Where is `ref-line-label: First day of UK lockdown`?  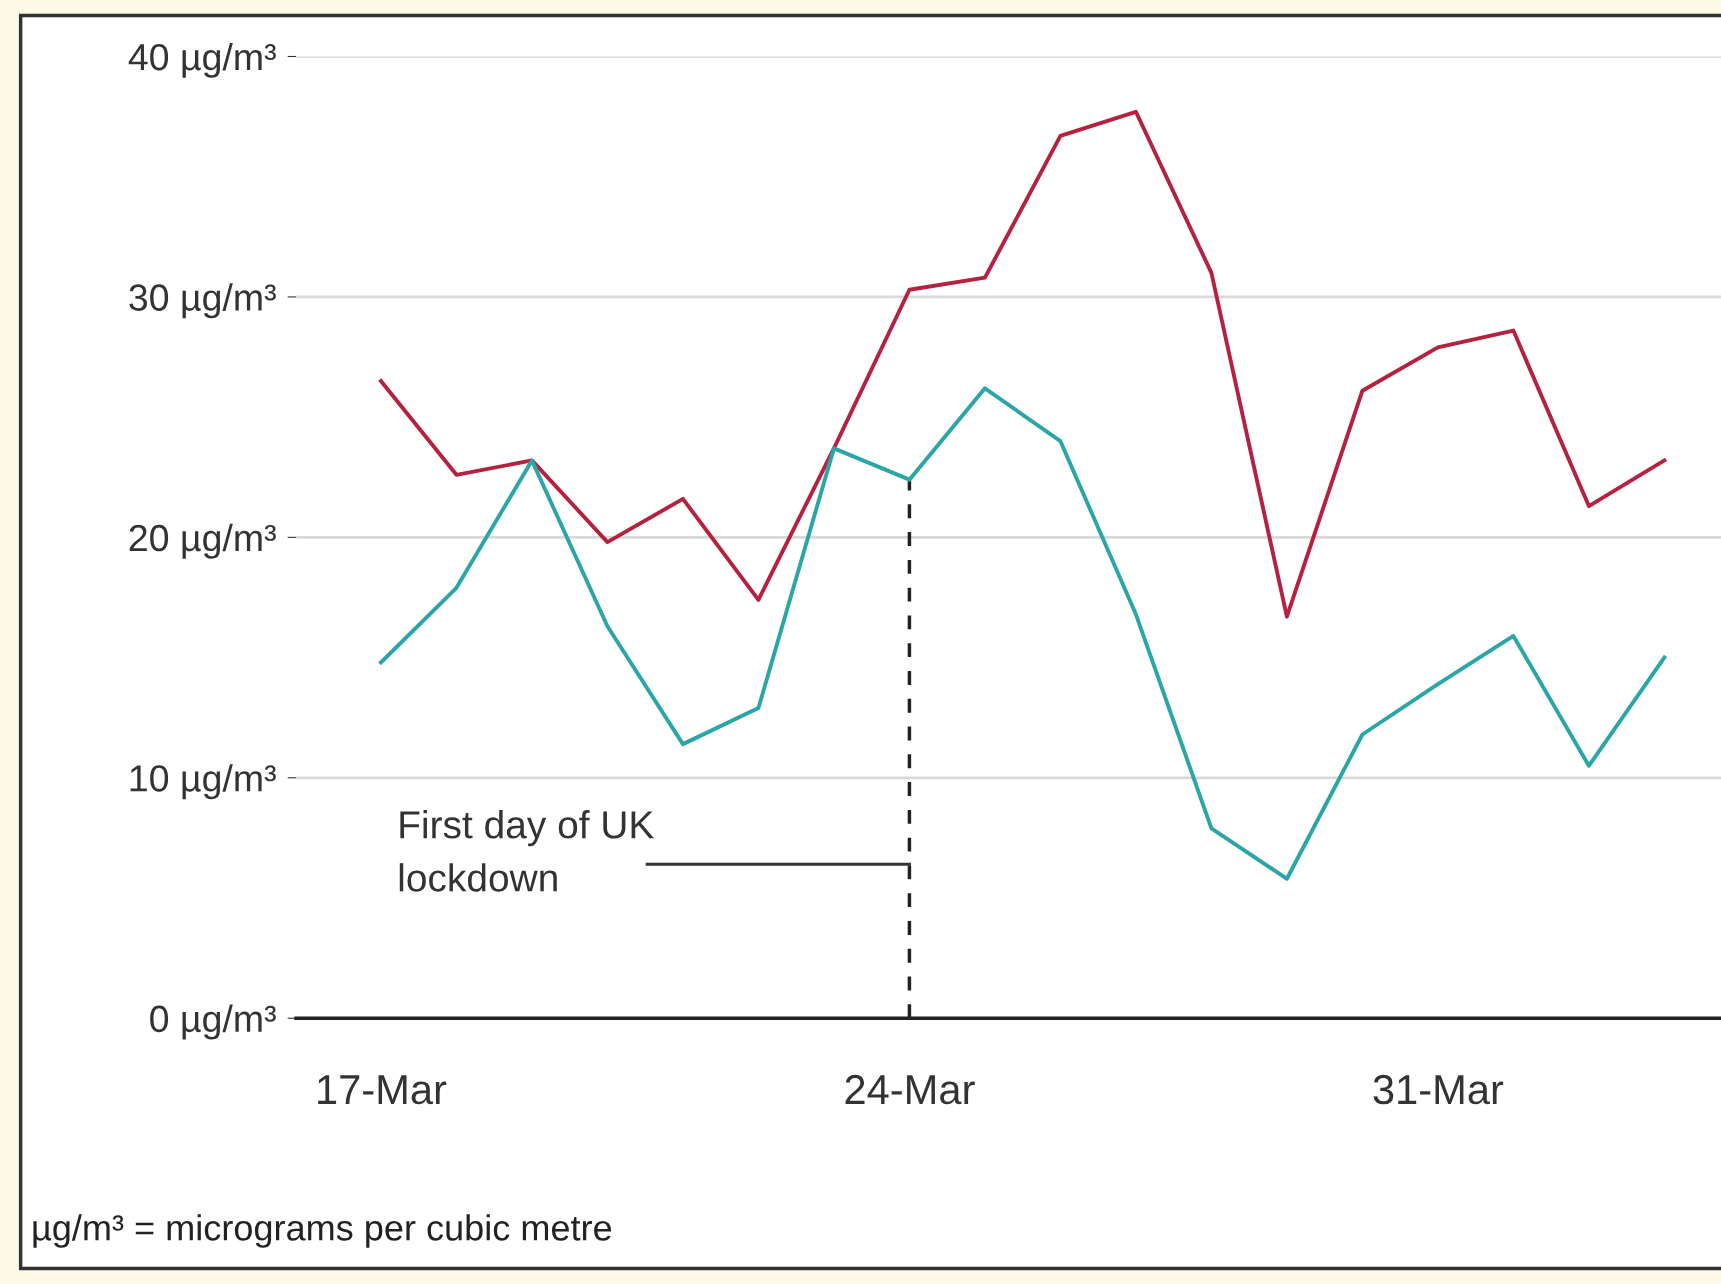 ref-line-label: First day of UK lockdown is located at coordinates (526, 851).